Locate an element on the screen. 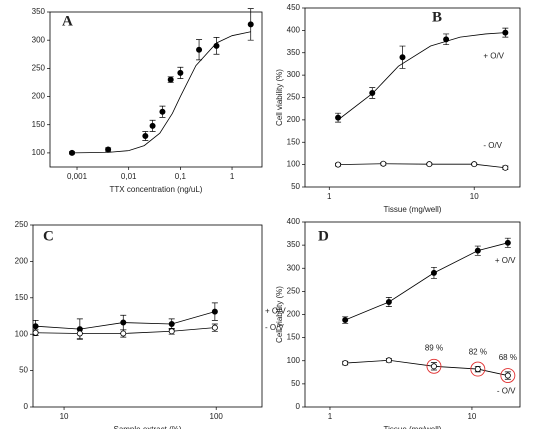 The image size is (550, 429). x-axis-label: TTX concentration (ng/uL) is located at coordinates (156, 189).